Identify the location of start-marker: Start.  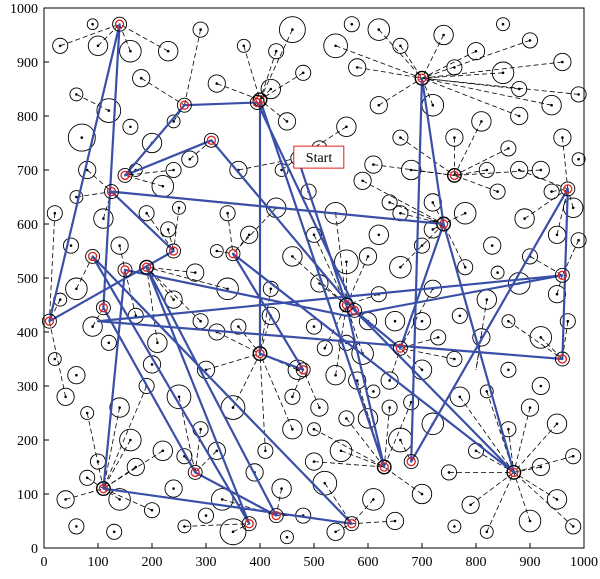
(319, 157).